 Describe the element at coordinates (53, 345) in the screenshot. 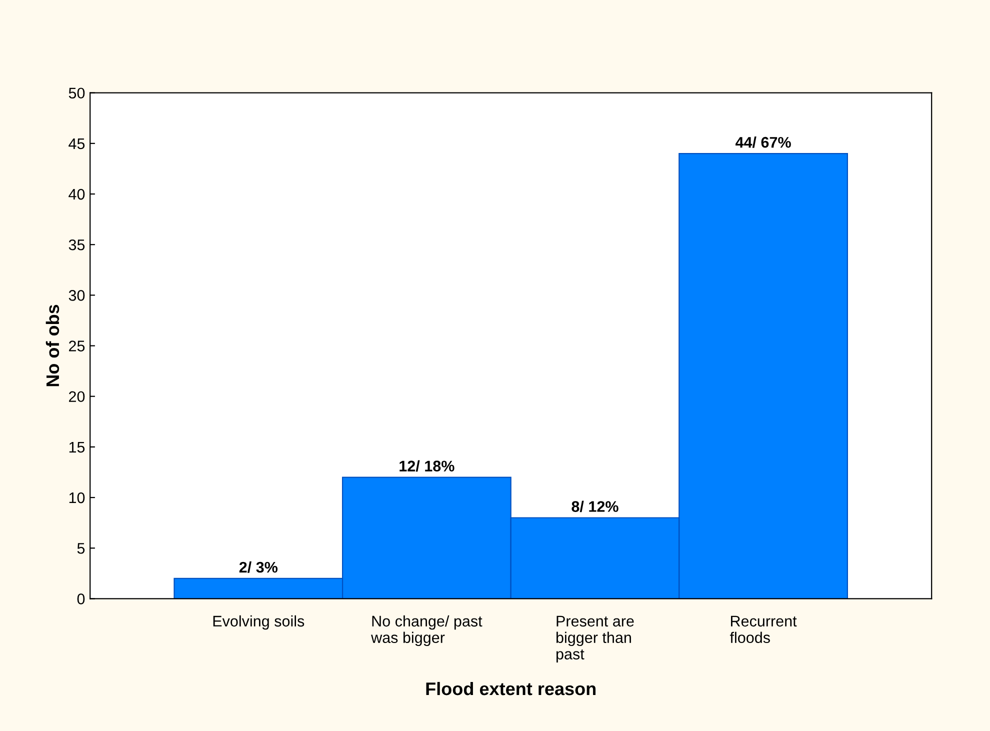

I see `y-axis-title: No of obs` at that location.